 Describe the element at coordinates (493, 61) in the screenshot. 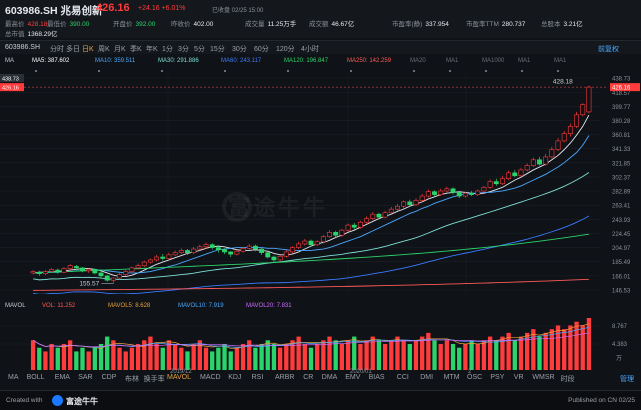

I see `ma-legend-item-8: MA1000` at that location.